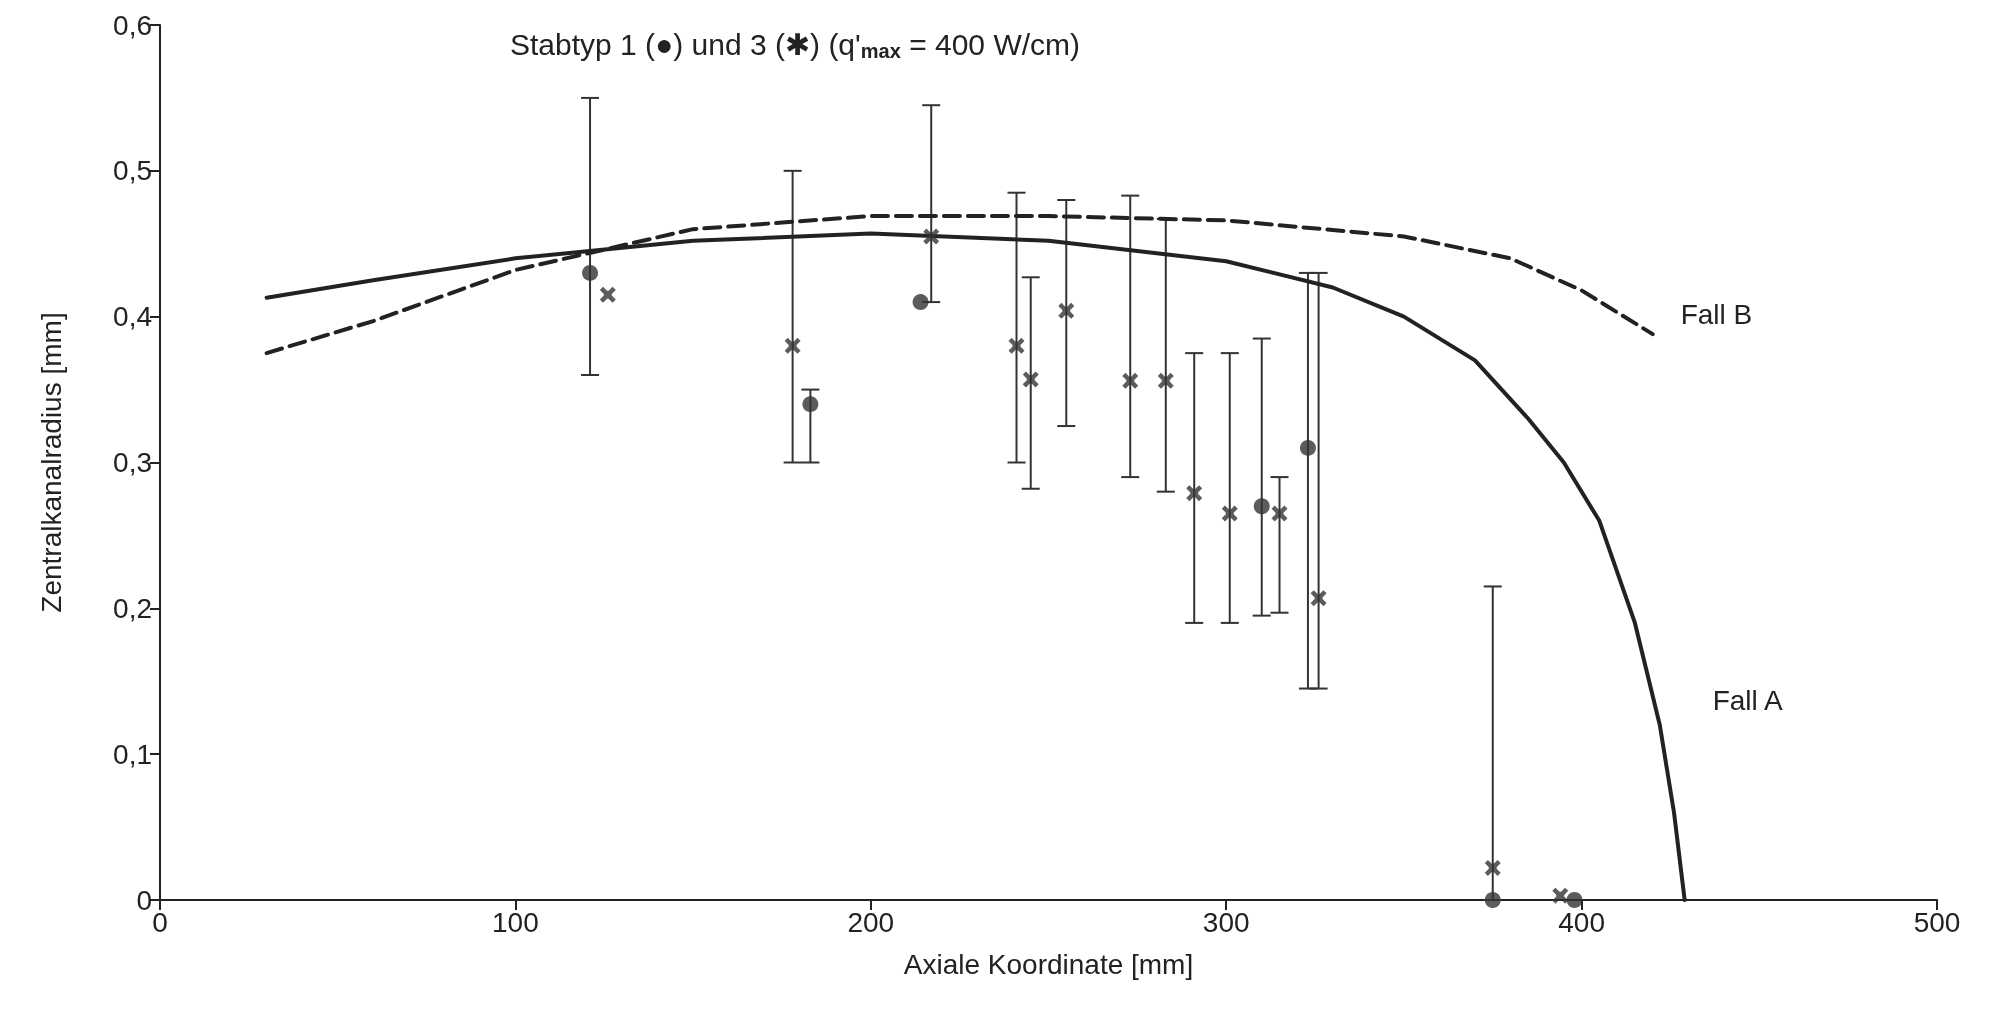  I want to click on x-tick-label: 500, so click(1937, 922).